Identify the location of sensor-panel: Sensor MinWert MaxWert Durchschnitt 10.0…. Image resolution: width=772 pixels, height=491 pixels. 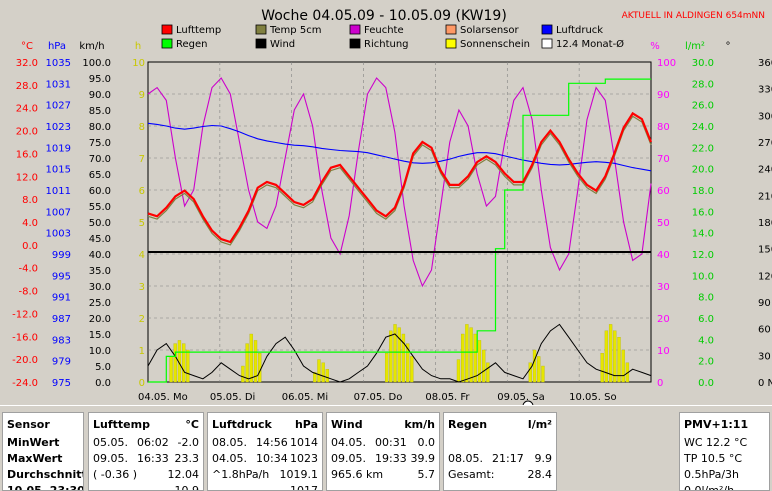
(43, 451).